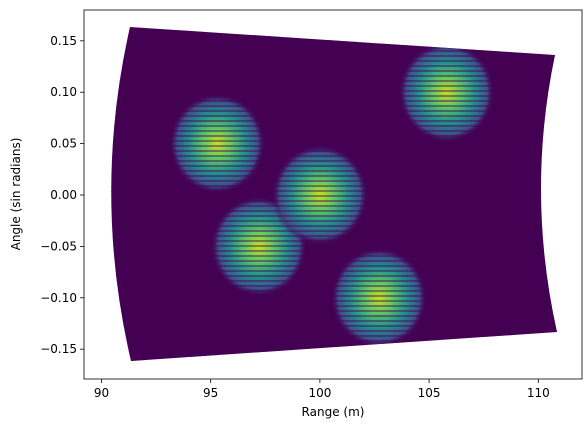  I want to click on x-tick-label: 95, so click(210, 393).